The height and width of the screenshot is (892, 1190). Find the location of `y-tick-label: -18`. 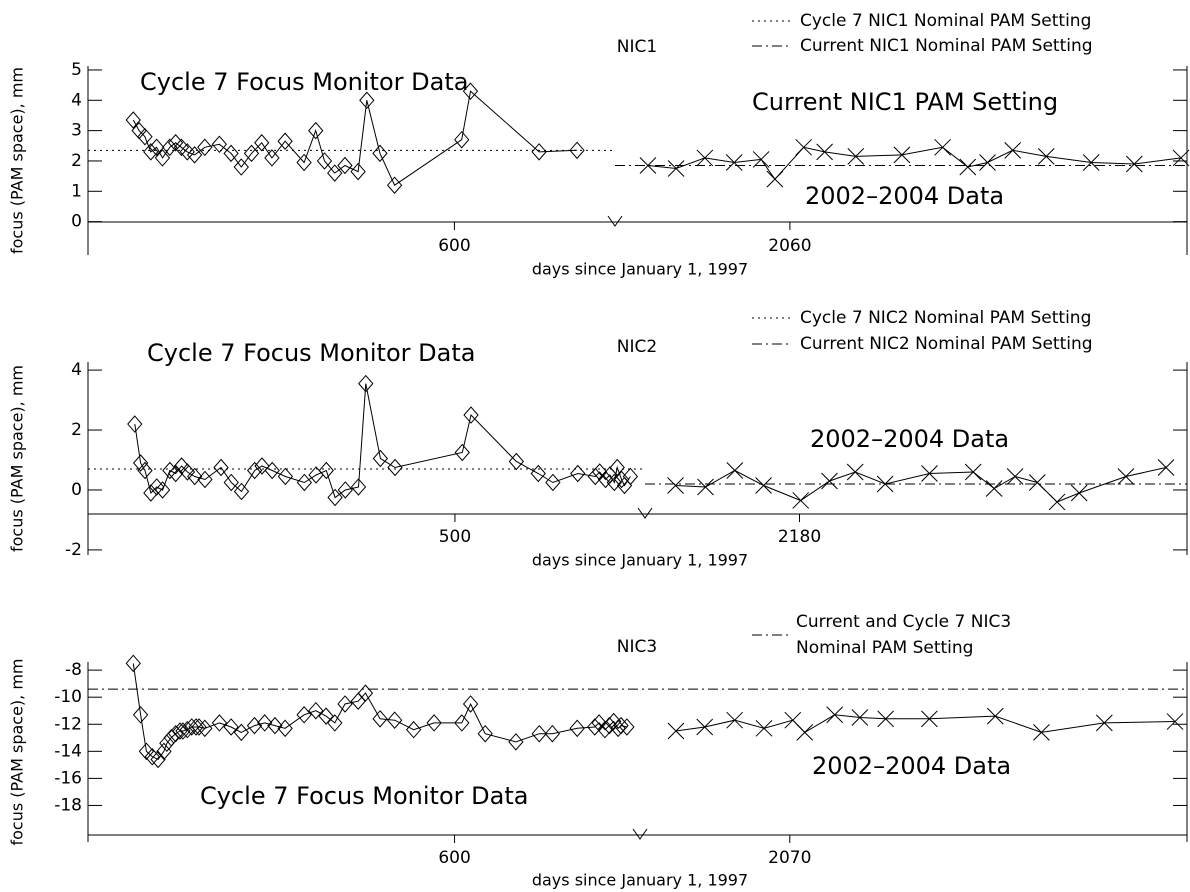

y-tick-label: -18 is located at coordinates (68, 805).